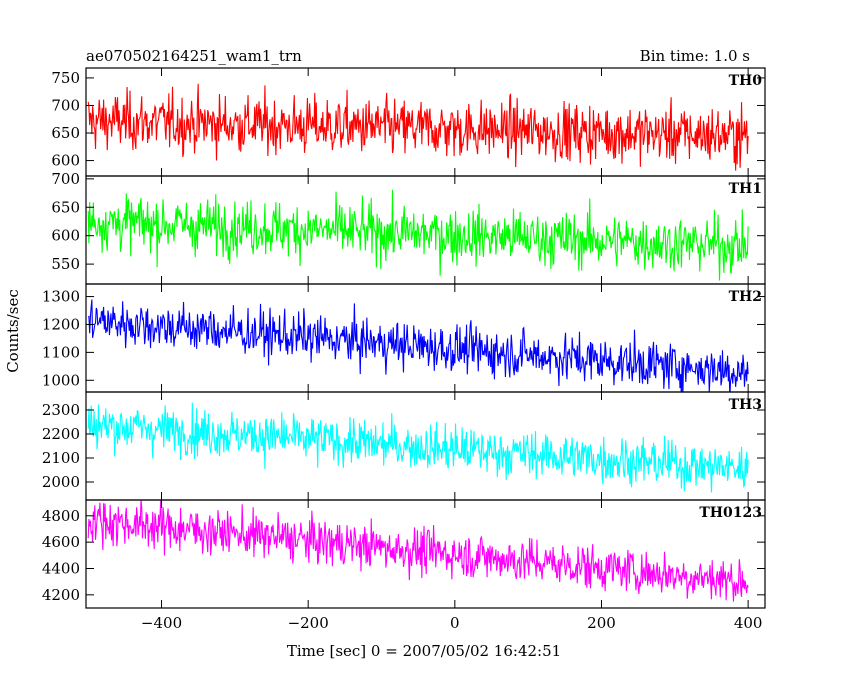 The width and height of the screenshot is (850, 680). What do you see at coordinates (61, 410) in the screenshot?
I see `y-tick-label-th3: 2300` at bounding box center [61, 410].